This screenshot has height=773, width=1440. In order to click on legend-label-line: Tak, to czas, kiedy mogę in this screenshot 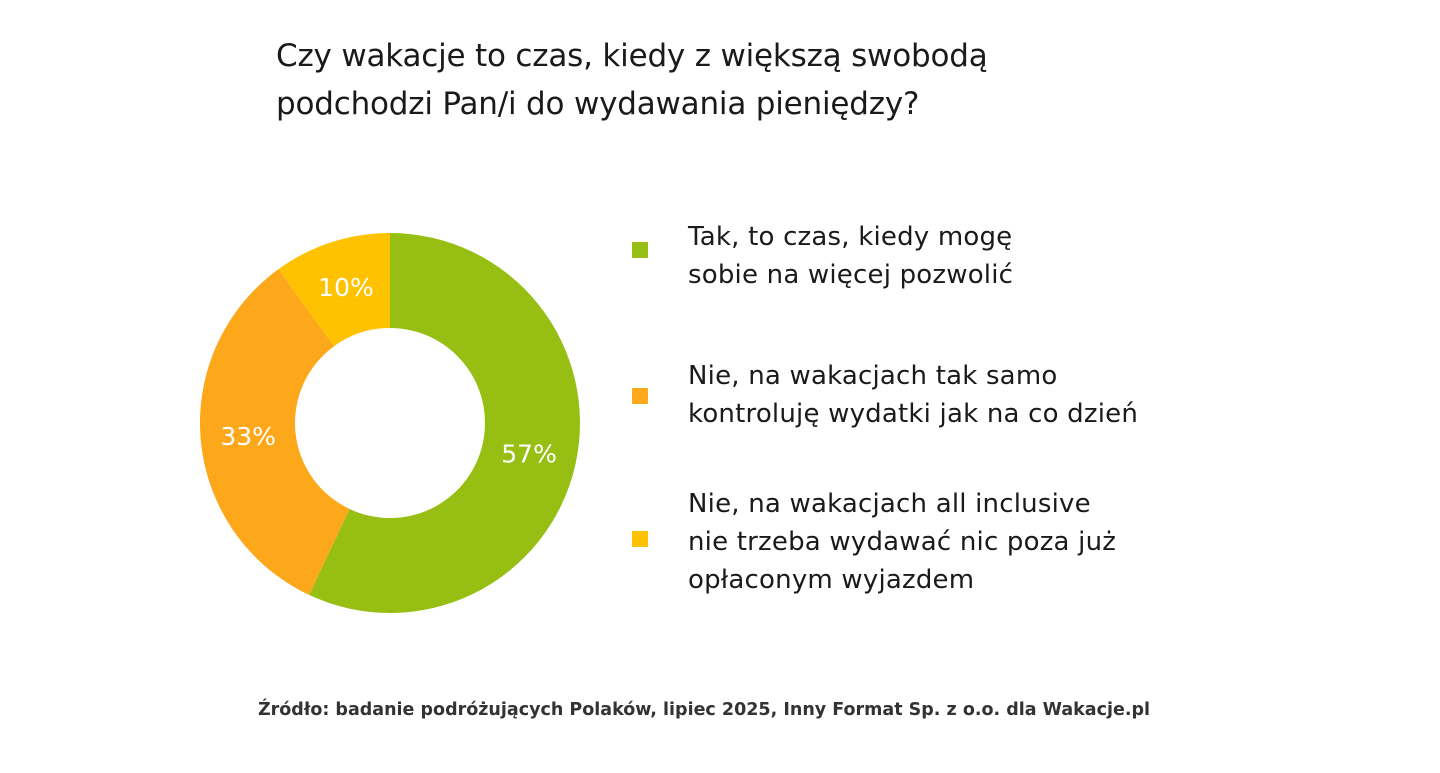, I will do `click(850, 237)`.